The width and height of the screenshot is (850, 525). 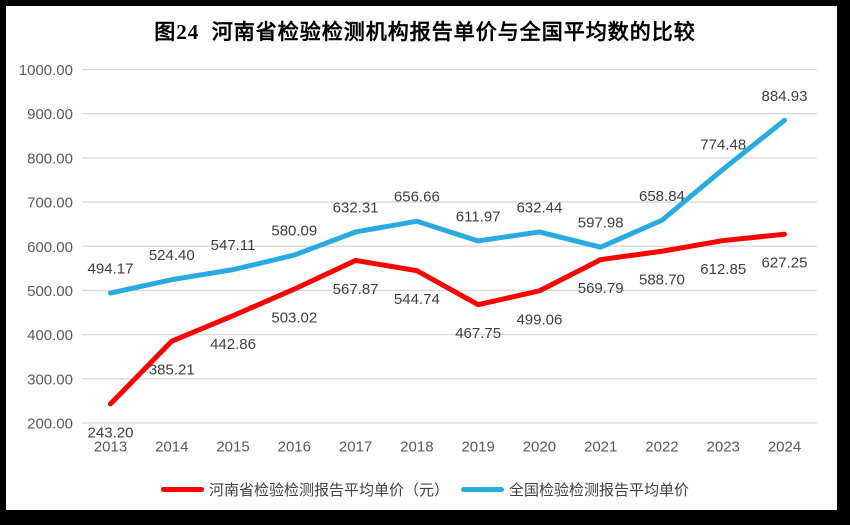 What do you see at coordinates (599, 490) in the screenshot?
I see `legend-label-national: 全国检验检测报告平均单价` at bounding box center [599, 490].